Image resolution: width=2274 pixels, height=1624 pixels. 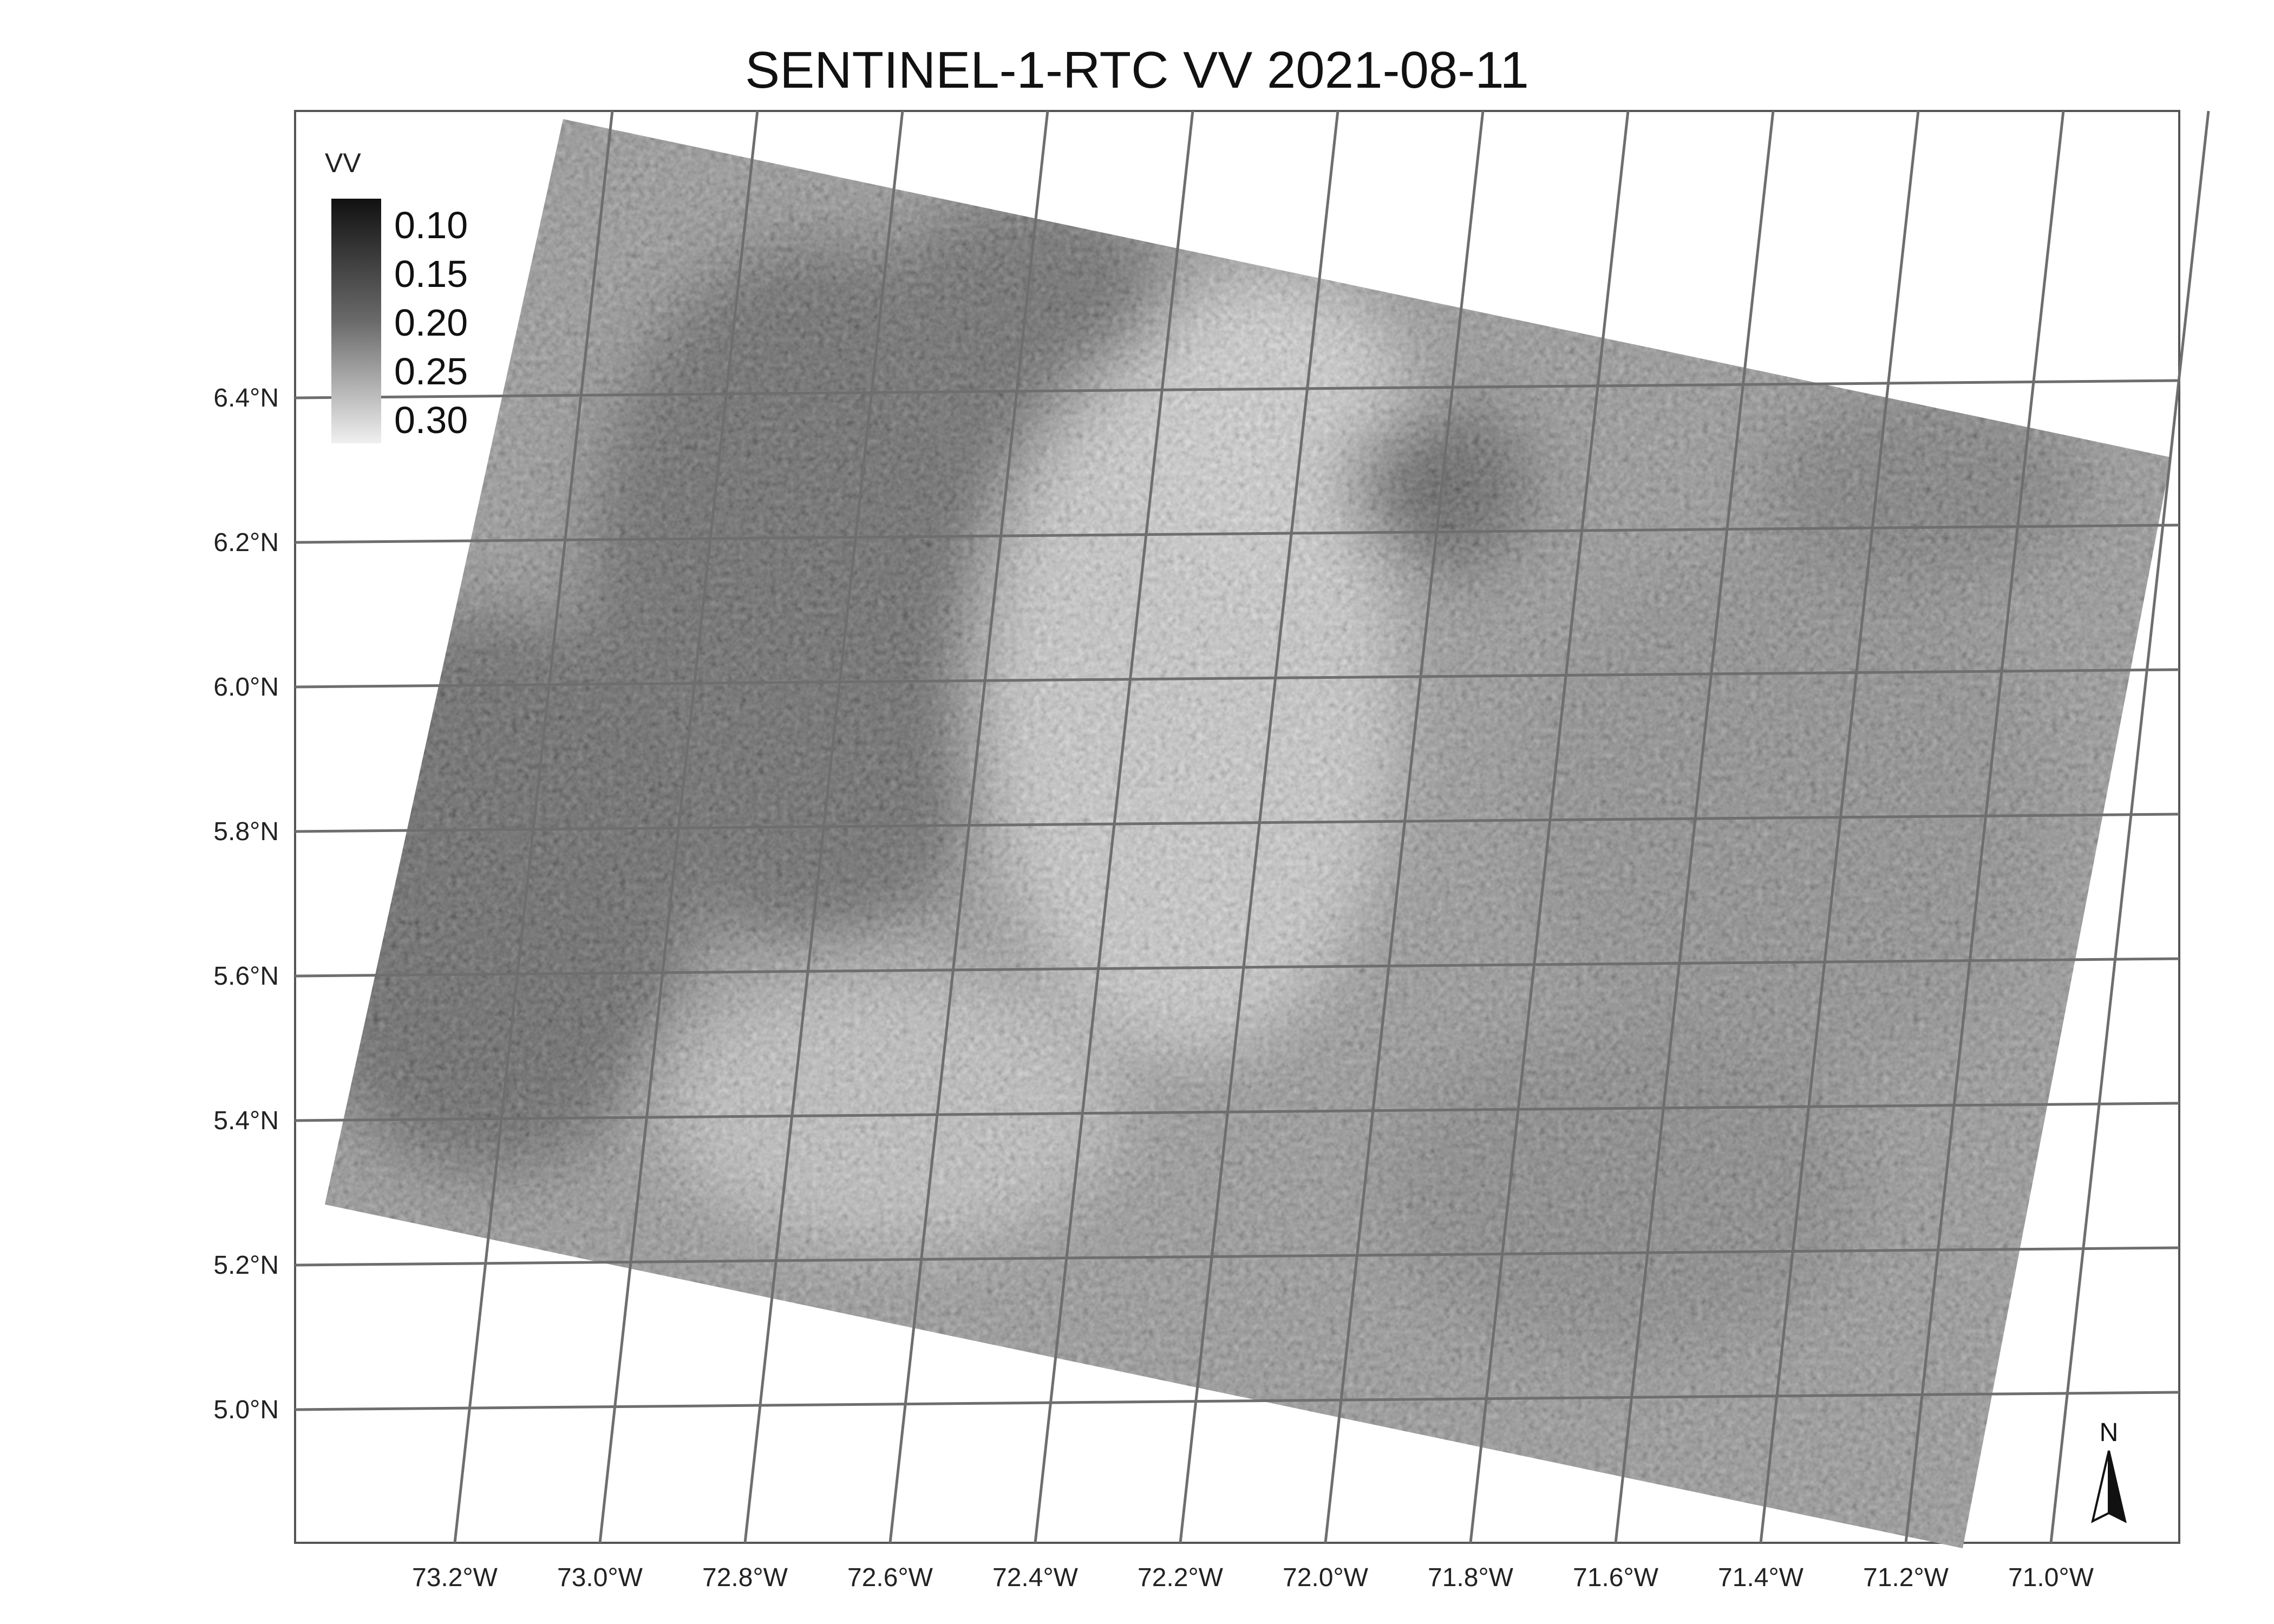 I want to click on legend: VV 0.10 0.15 0.20 0.25 0.30, so click(x=397, y=295).